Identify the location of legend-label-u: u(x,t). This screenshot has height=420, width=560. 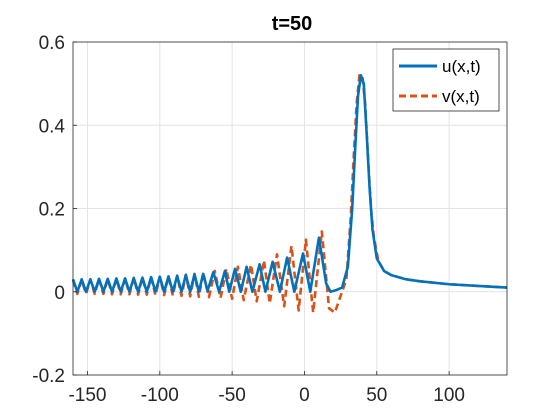
(461, 66).